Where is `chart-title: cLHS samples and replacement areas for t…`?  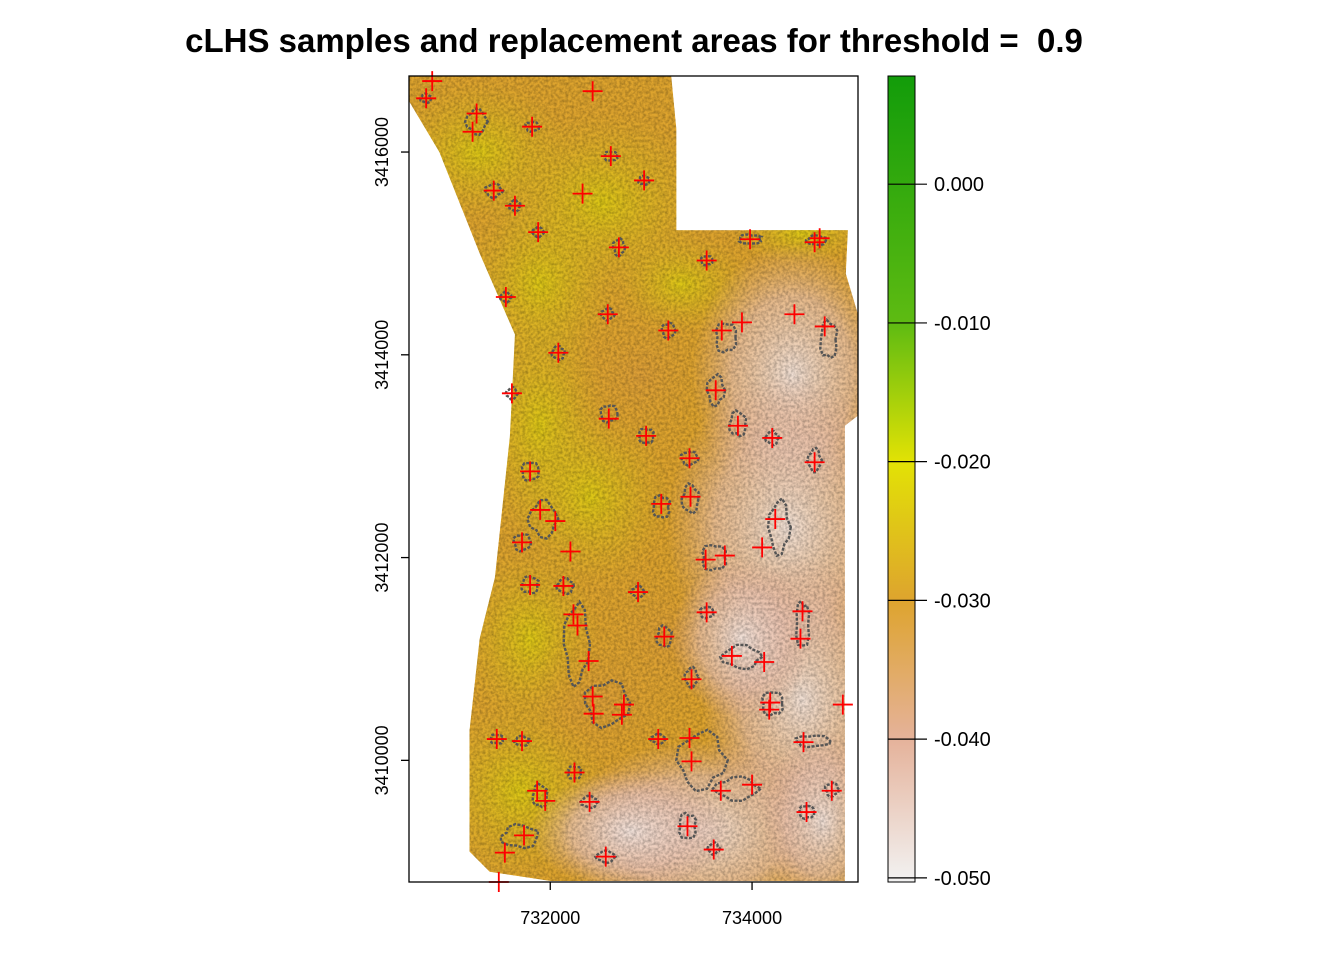 chart-title: cLHS samples and replacement areas for t… is located at coordinates (634, 40).